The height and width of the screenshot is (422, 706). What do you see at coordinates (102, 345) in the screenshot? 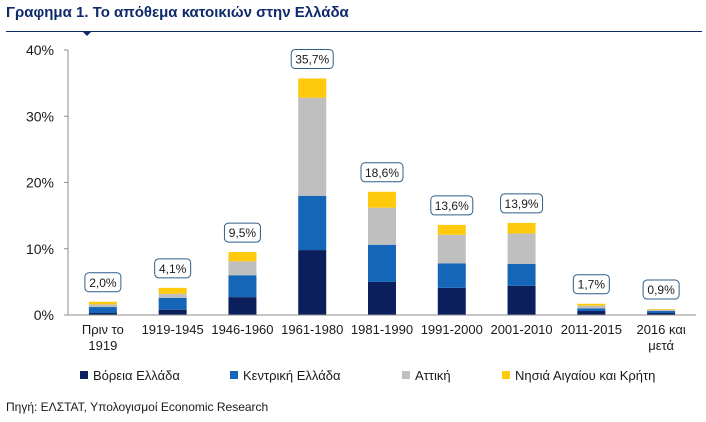
I see `x-tick-label: 1919` at bounding box center [102, 345].